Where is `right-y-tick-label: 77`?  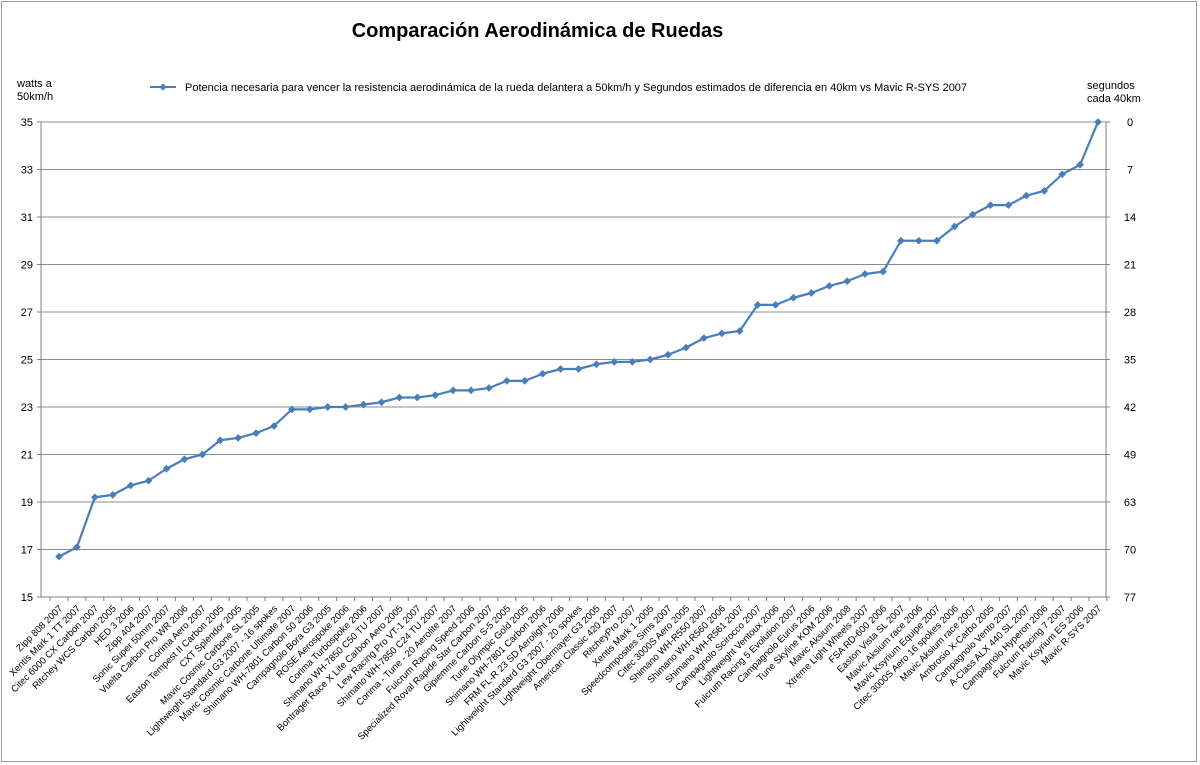 right-y-tick-label: 77 is located at coordinates (1130, 598).